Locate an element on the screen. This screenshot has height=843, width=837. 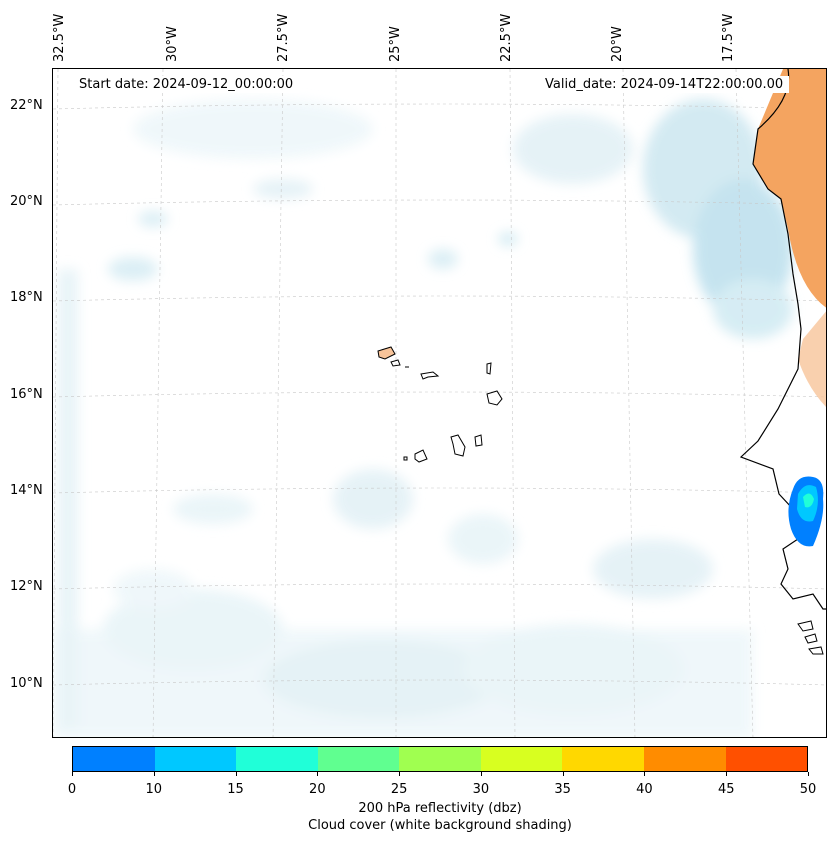
colorbar-tick-label: 30 is located at coordinates (481, 789).